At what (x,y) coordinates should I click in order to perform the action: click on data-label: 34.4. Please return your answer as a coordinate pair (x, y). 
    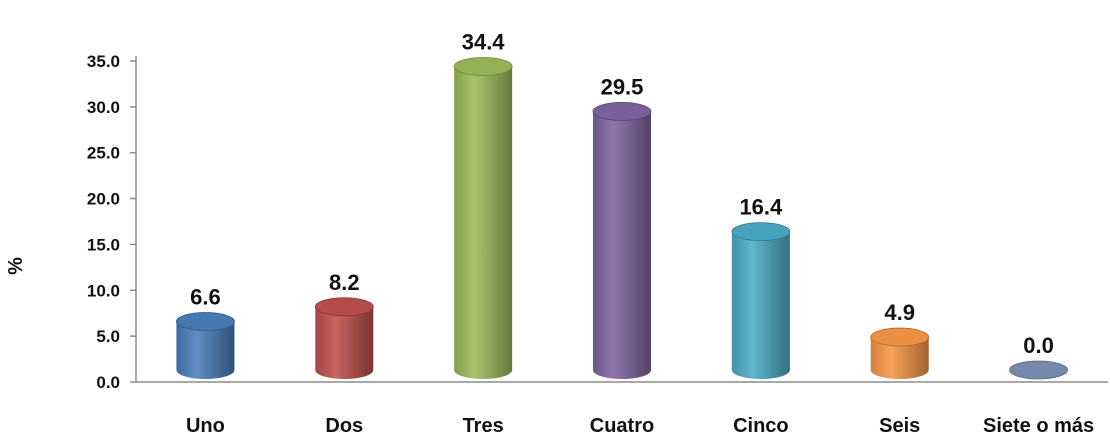
    Looking at the image, I should click on (484, 42).